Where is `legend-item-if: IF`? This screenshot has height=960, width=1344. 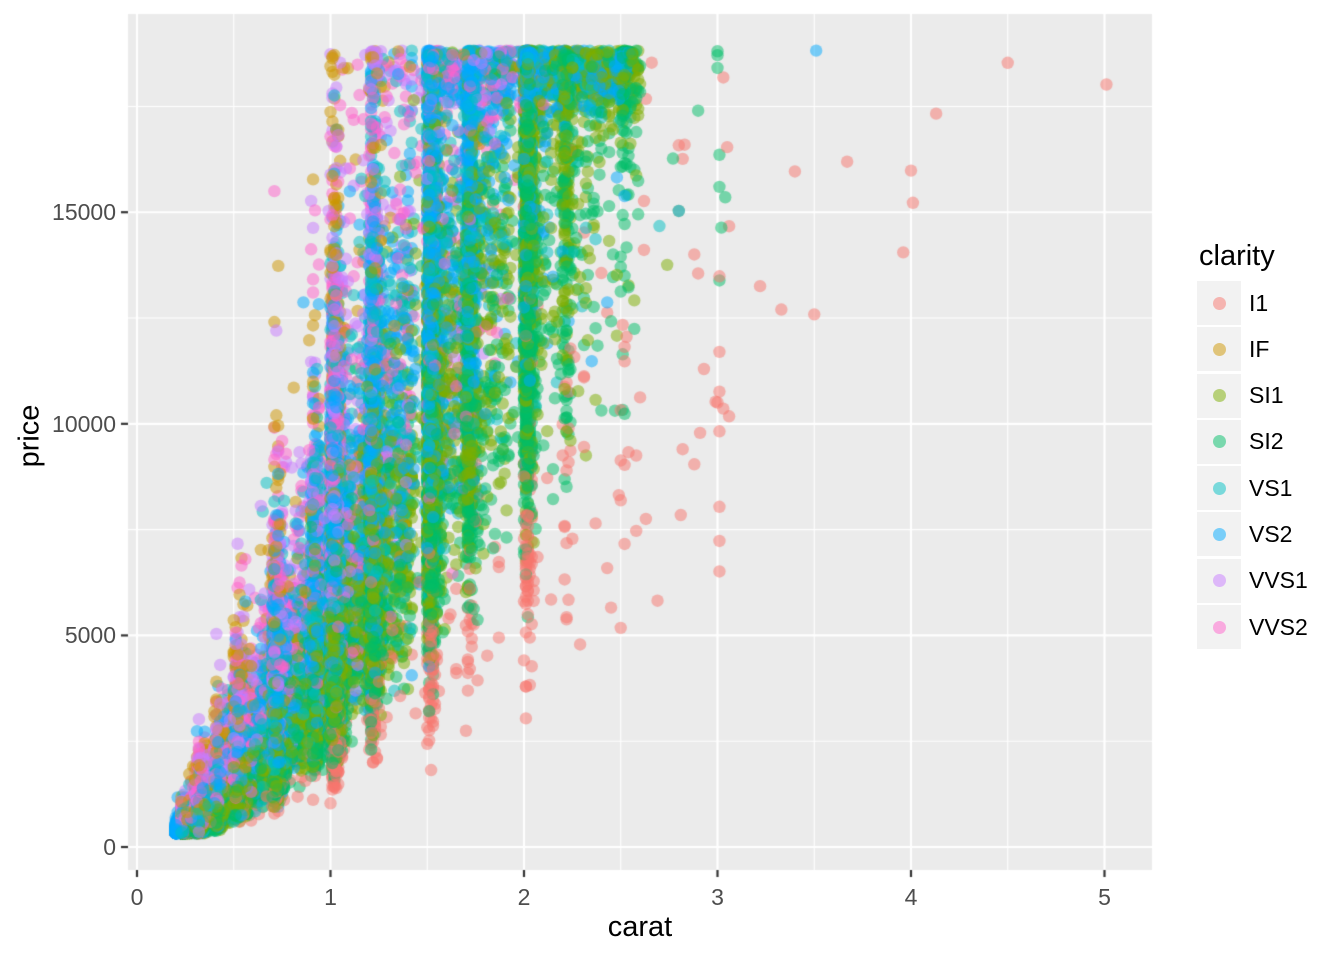 legend-item-if: IF is located at coordinates (1252, 349).